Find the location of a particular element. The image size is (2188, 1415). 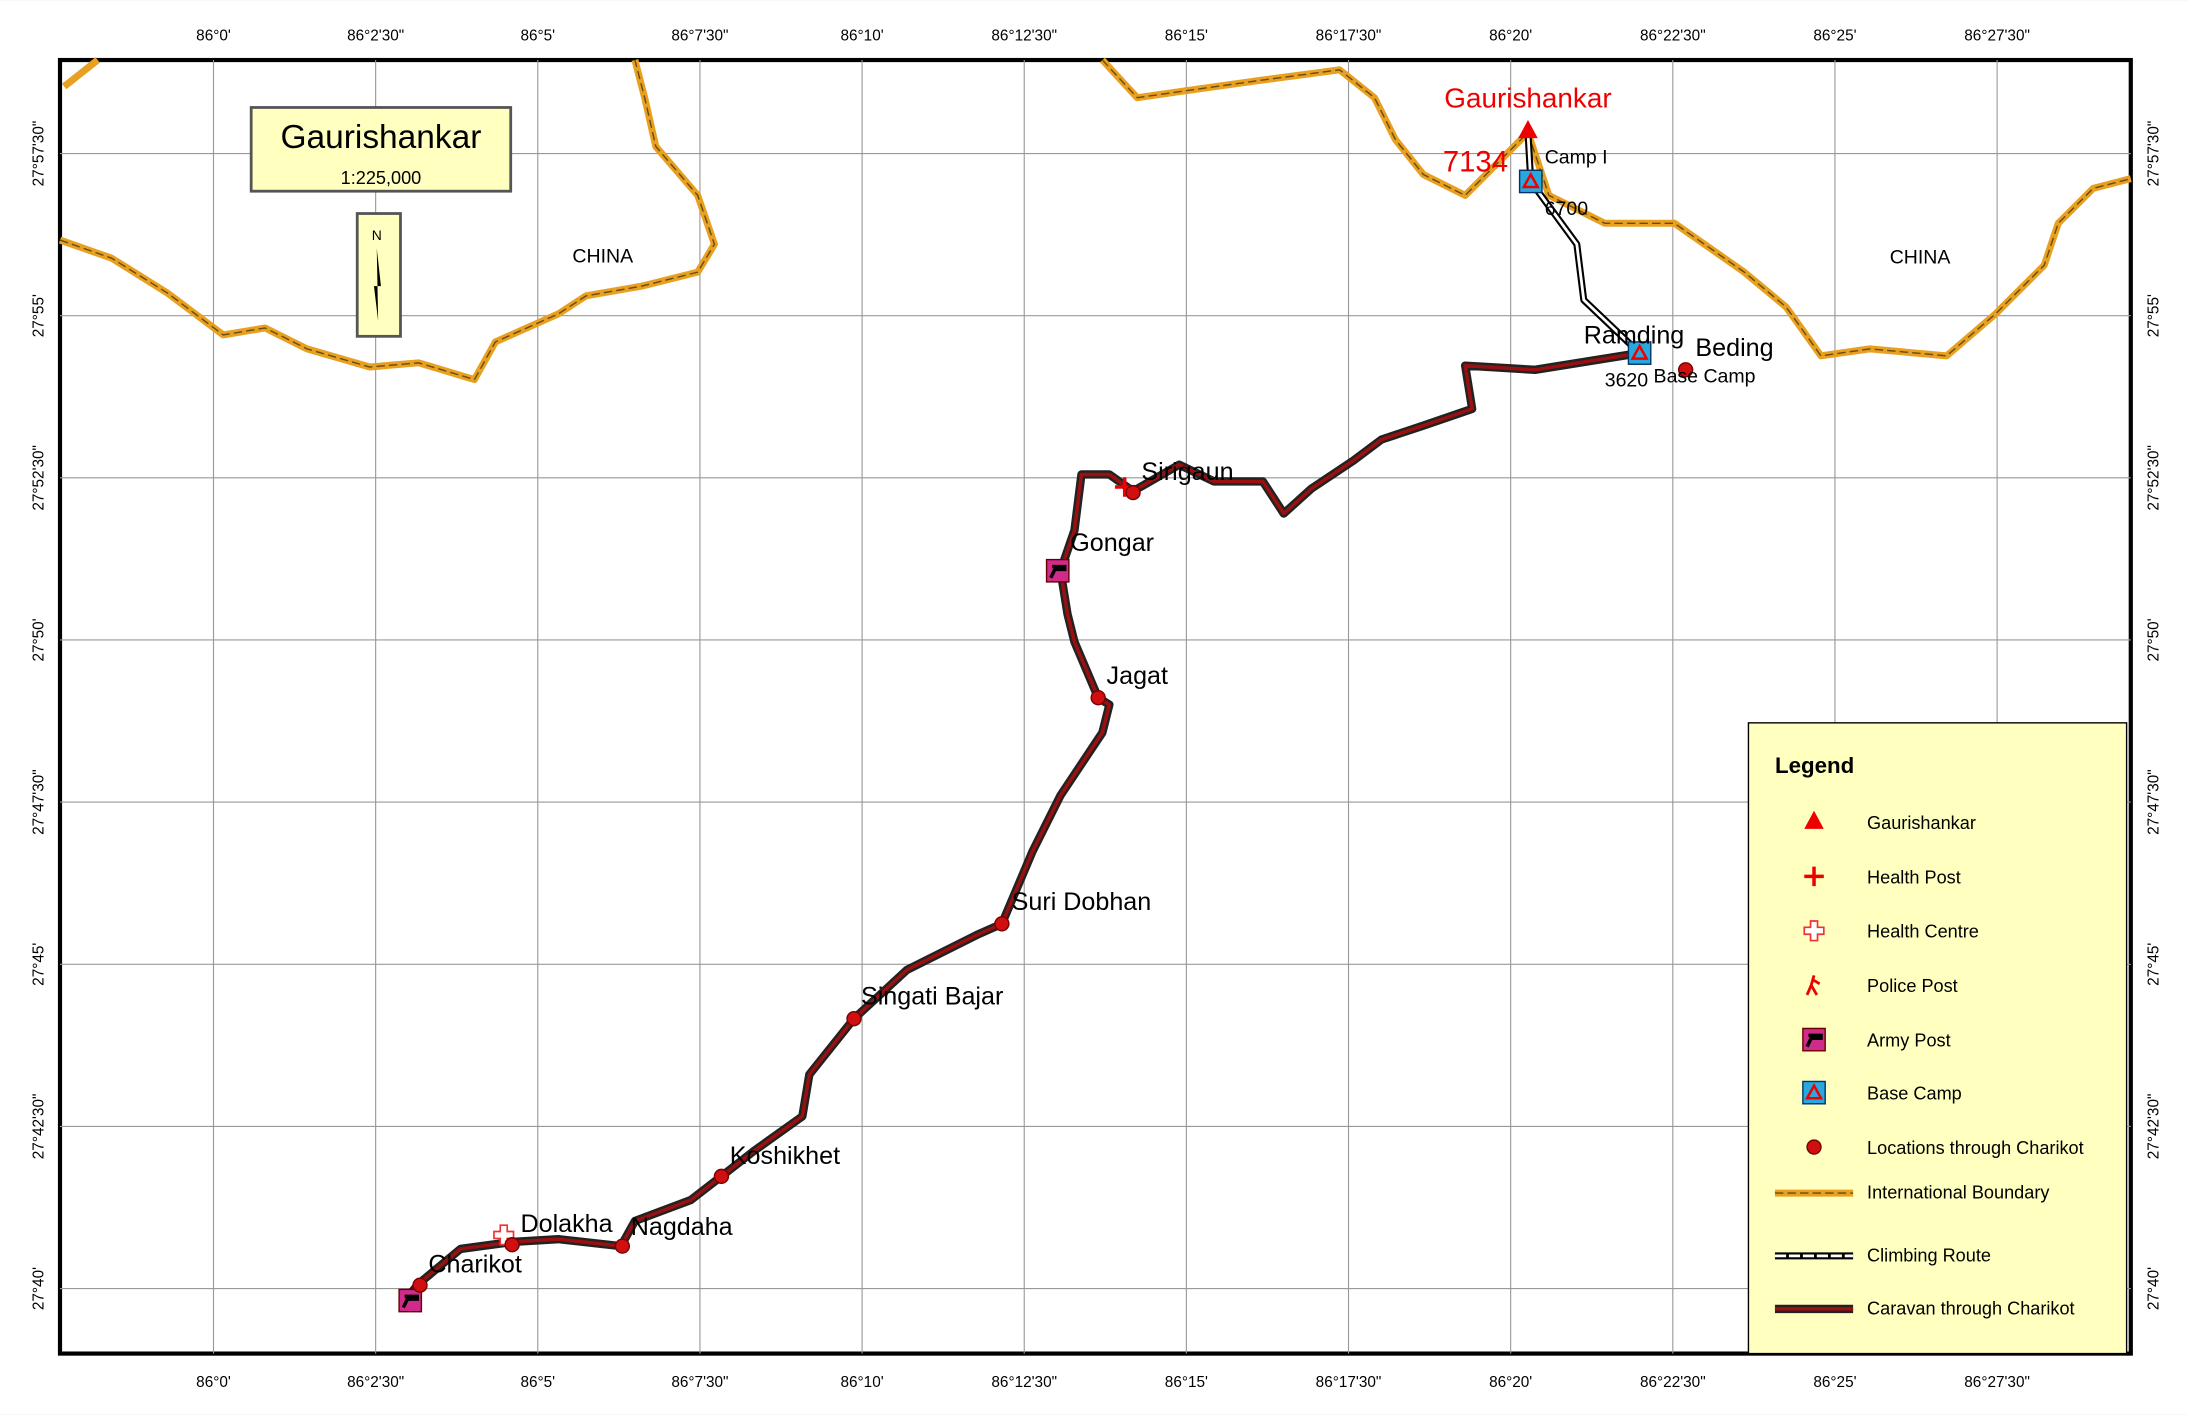

lat-label-right: 27°40' is located at coordinates (2154, 1288).